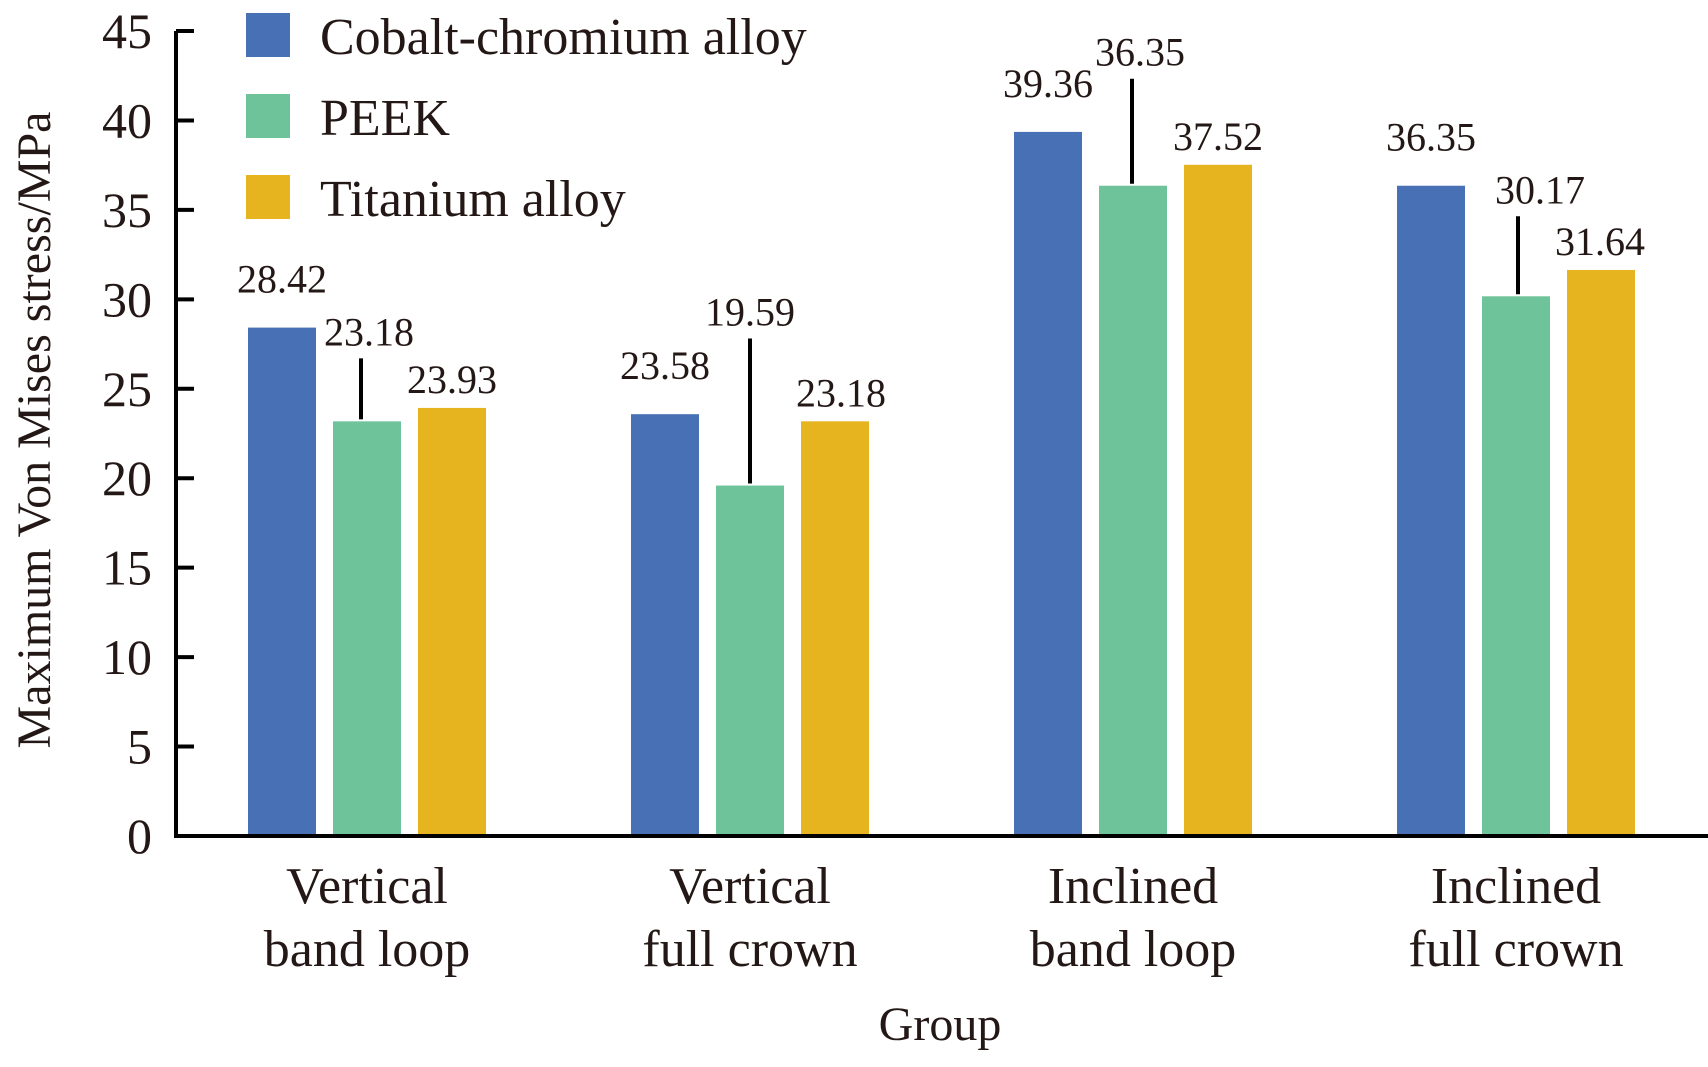 The height and width of the screenshot is (1067, 1708). What do you see at coordinates (127, 657) in the screenshot?
I see `y-tick-label: 10` at bounding box center [127, 657].